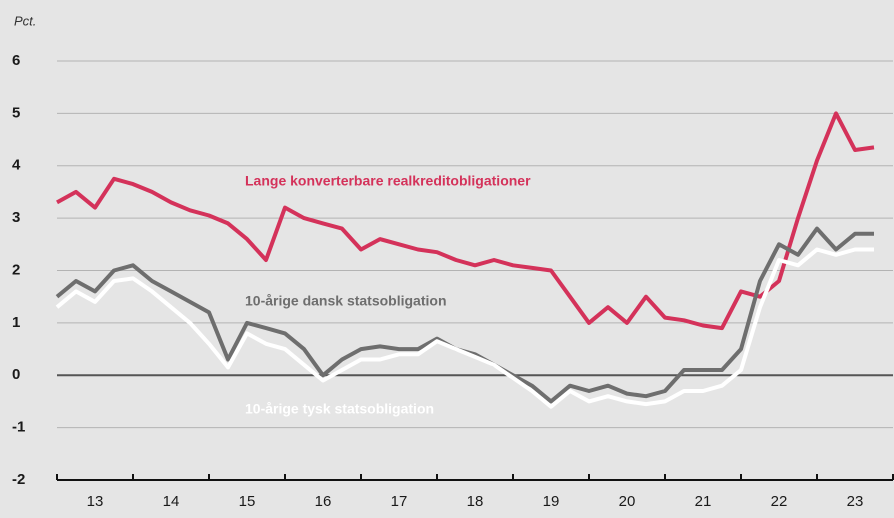  What do you see at coordinates (399, 501) in the screenshot?
I see `x-tick-label: 17` at bounding box center [399, 501].